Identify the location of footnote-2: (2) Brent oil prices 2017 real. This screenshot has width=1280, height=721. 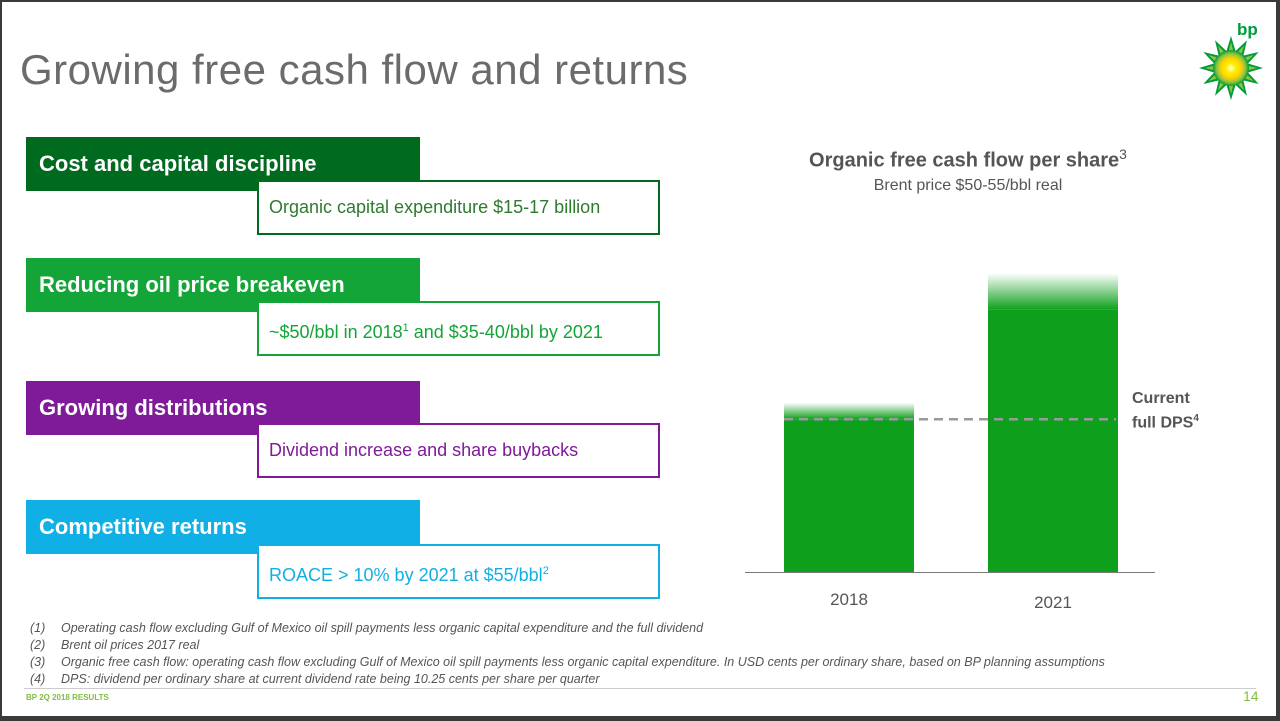
(567, 645).